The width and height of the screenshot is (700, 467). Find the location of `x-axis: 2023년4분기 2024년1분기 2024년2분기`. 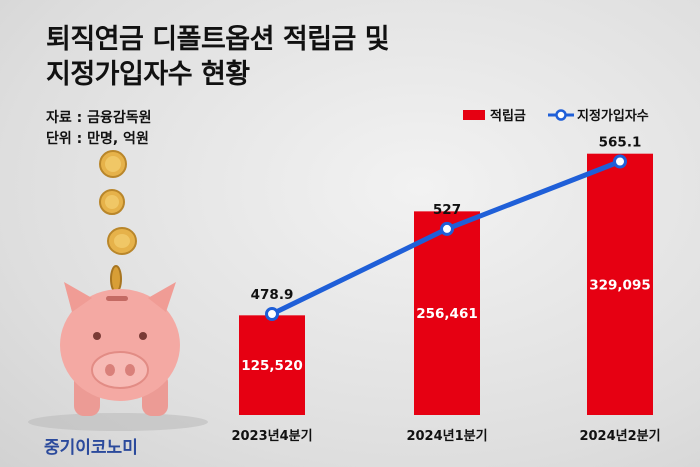

x-axis: 2023년4분기 2024년1분기 2024년2분기 is located at coordinates (445, 436).